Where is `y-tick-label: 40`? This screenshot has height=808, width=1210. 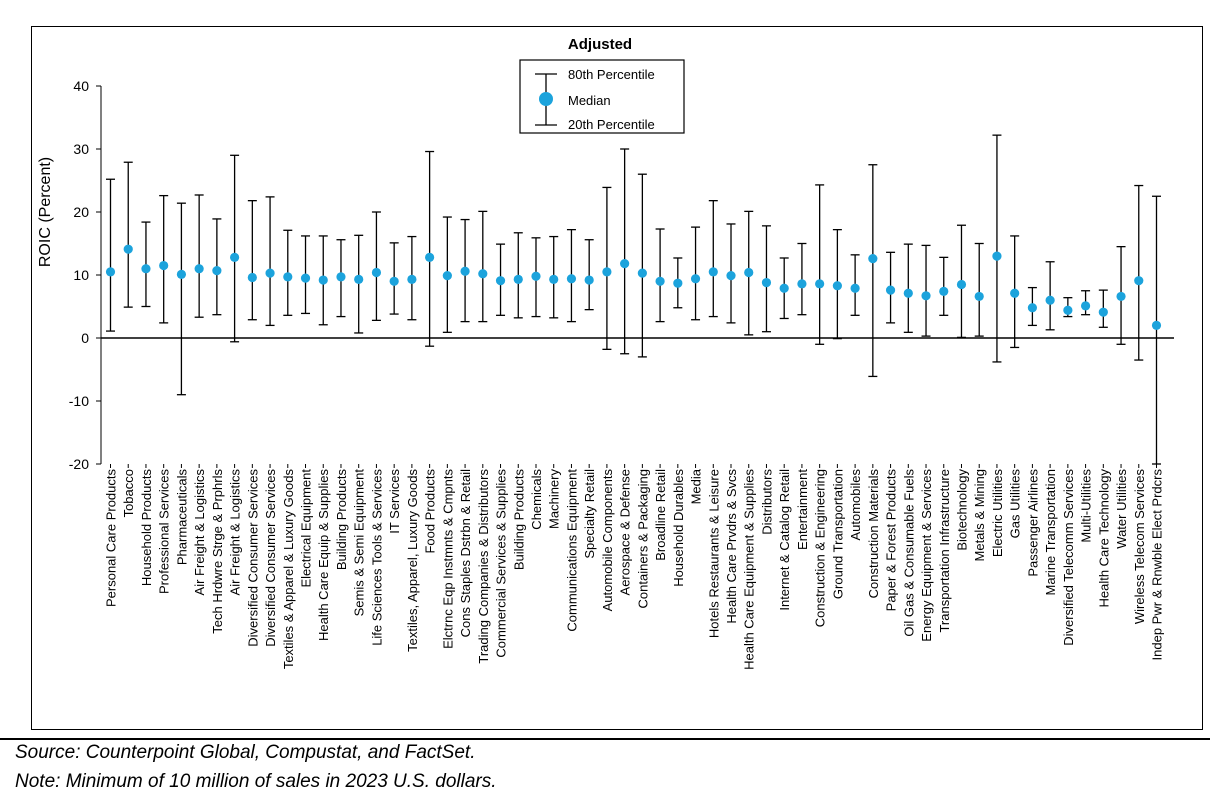
y-tick-label: 40 is located at coordinates (81, 86).